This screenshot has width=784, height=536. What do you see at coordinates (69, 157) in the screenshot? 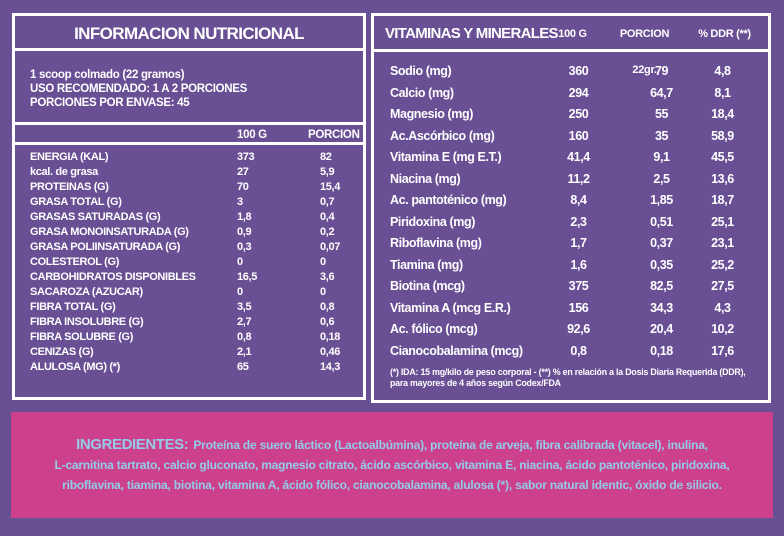
I see `nutrient-name: ENERGIA (KAL)` at bounding box center [69, 157].